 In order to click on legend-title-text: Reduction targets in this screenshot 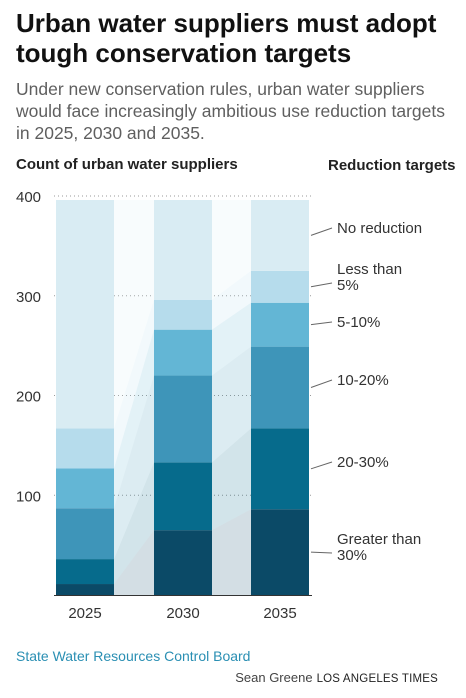, I will do `click(392, 165)`.